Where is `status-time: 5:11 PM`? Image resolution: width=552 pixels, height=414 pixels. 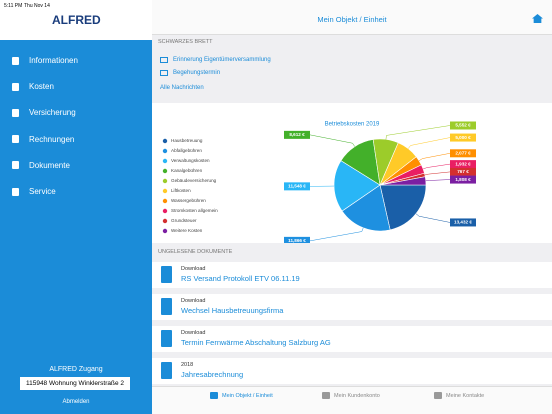 status-time: 5:11 PM is located at coordinates (13, 6).